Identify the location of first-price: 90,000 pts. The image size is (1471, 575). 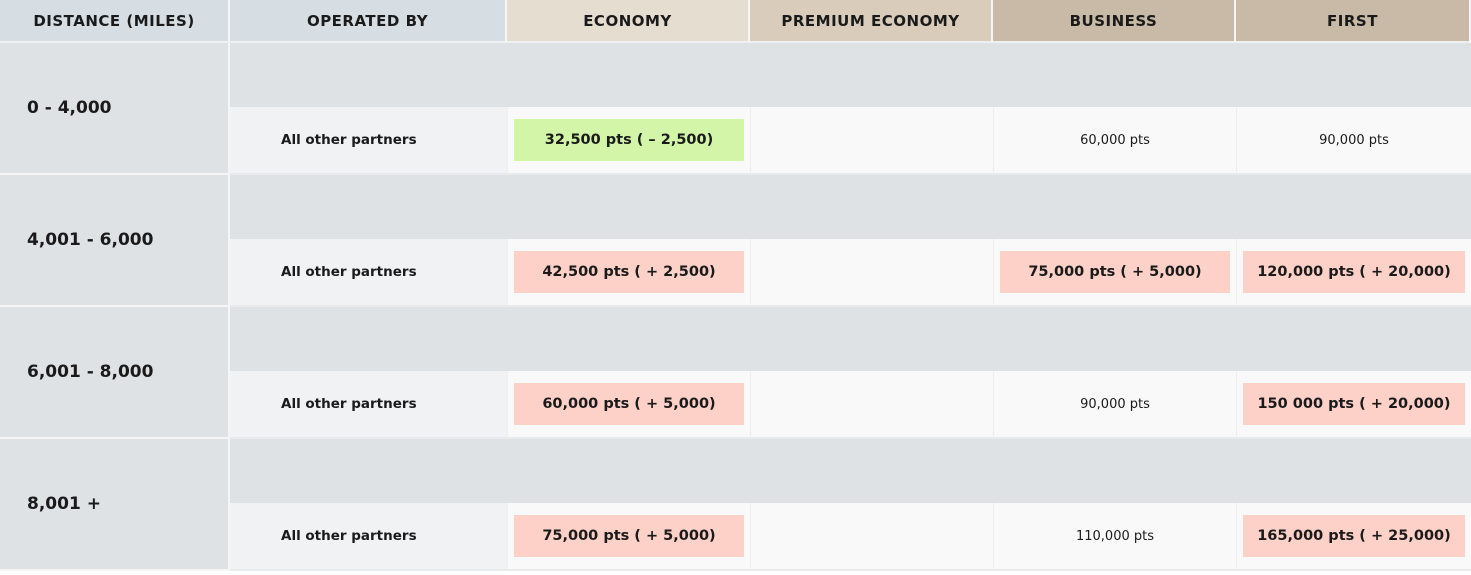
(1354, 140).